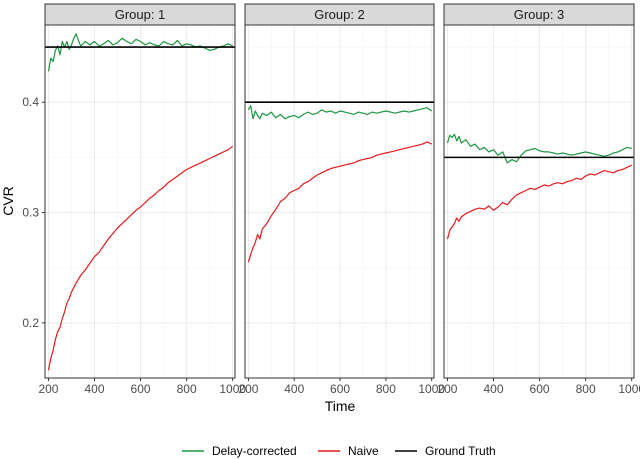 This screenshot has height=459, width=640. Describe the element at coordinates (30, 323) in the screenshot. I see `y-tick-label: 0.2` at that location.